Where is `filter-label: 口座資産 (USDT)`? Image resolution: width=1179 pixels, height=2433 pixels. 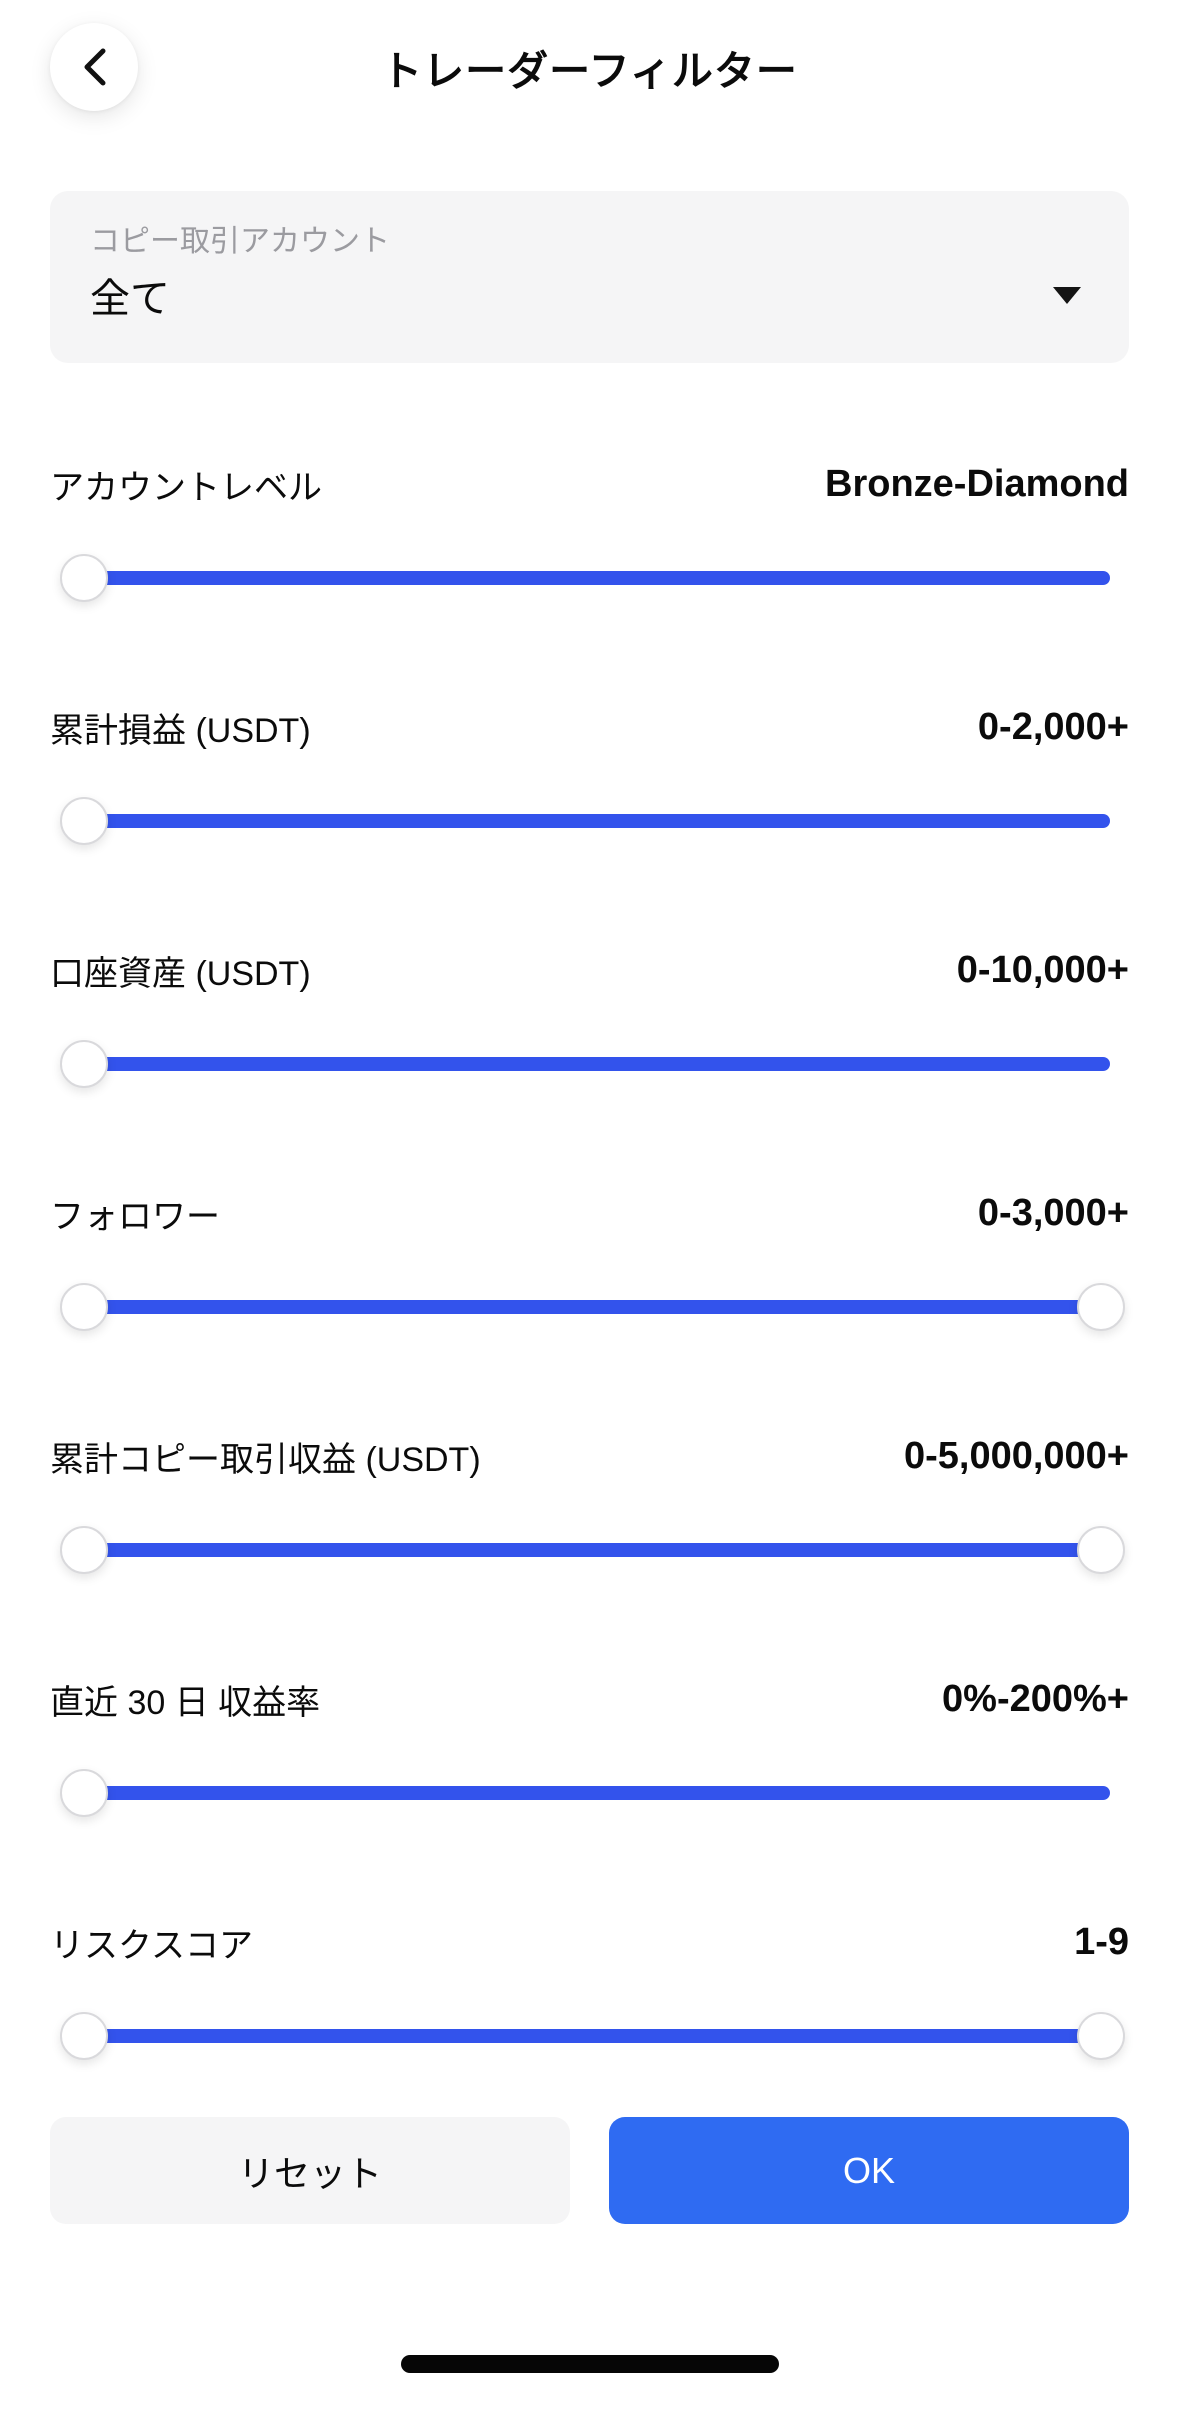
filter-label: 口座資産 (USDT) is located at coordinates (180, 973).